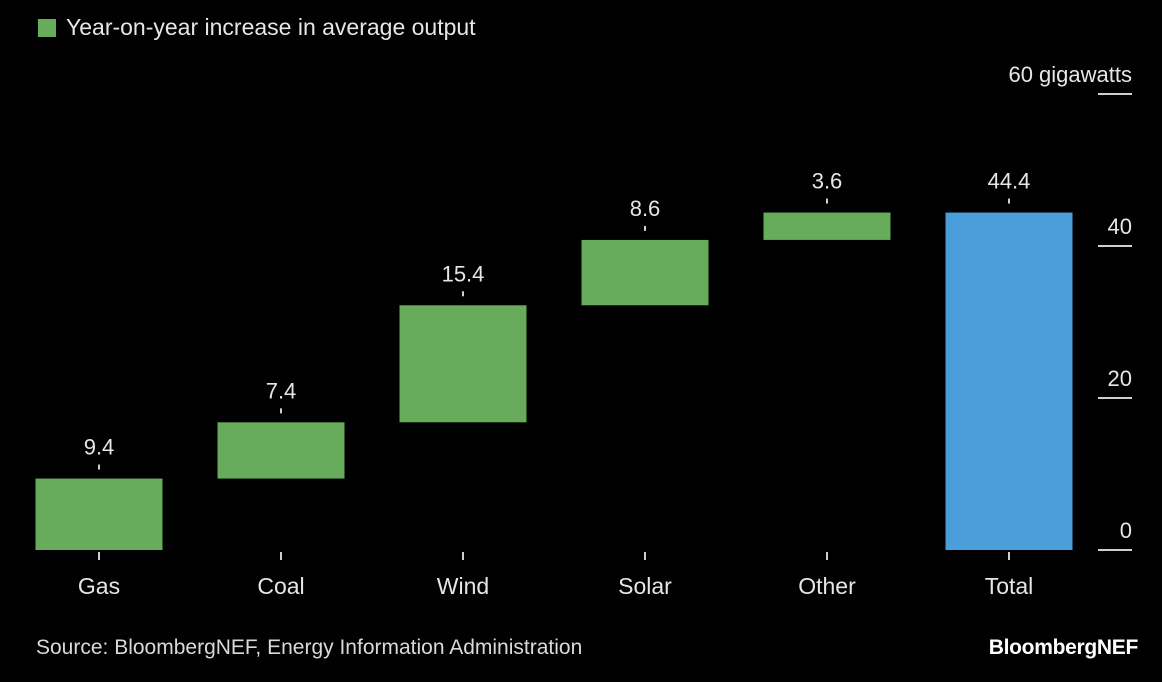 This screenshot has height=682, width=1162. Describe the element at coordinates (1009, 586) in the screenshot. I see `x-tick-label: Total` at that location.